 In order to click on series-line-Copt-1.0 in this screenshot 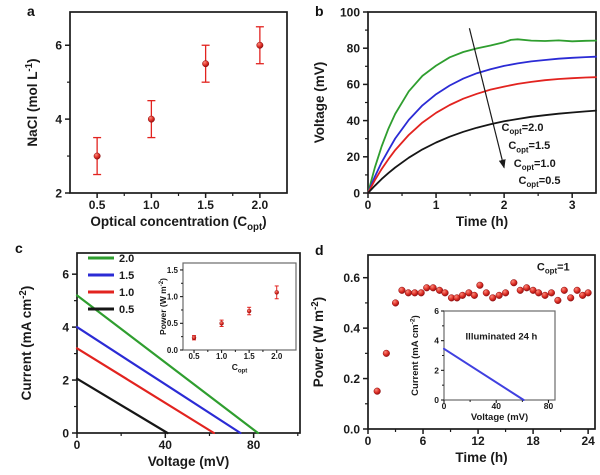, I will do `click(482, 135)`.